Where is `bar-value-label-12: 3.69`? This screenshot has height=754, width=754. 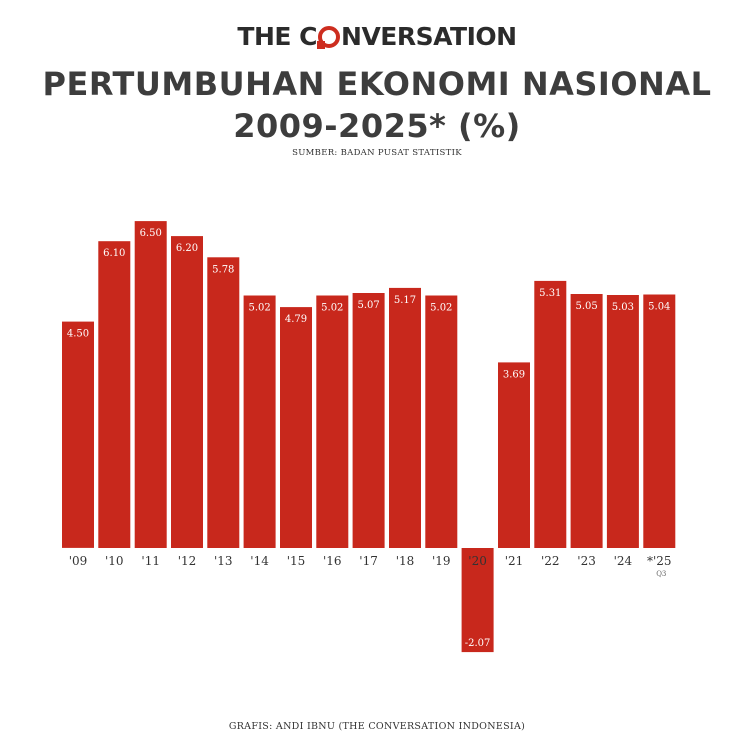
bar-value-label-12: 3.69 is located at coordinates (514, 374).